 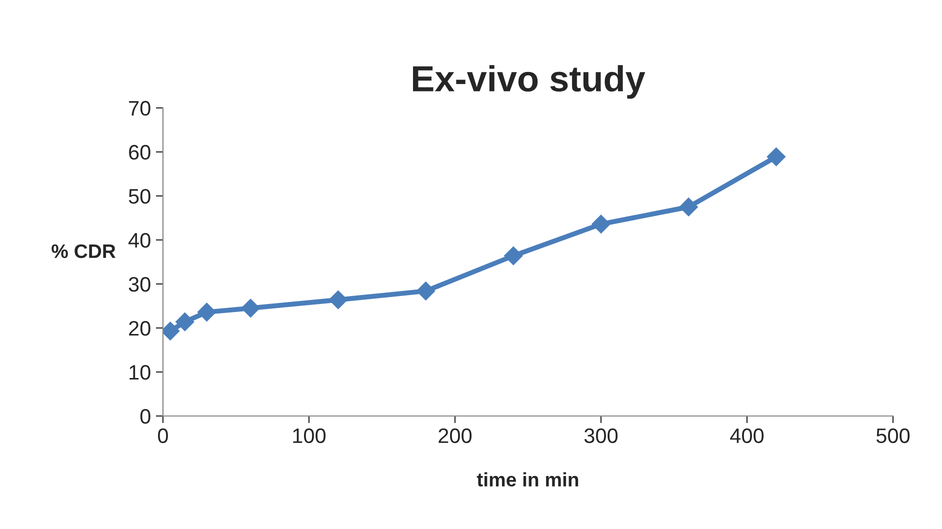 What do you see at coordinates (139, 328) in the screenshot?
I see `y-tick-label: 20` at bounding box center [139, 328].